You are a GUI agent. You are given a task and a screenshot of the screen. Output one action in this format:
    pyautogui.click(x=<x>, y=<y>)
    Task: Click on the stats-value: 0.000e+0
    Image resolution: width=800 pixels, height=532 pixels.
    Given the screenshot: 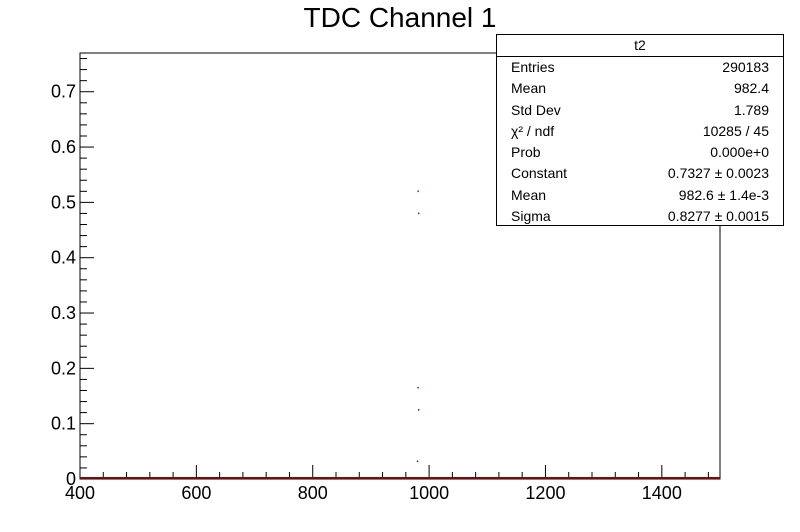 What is the action you would take?
    pyautogui.click(x=739, y=152)
    